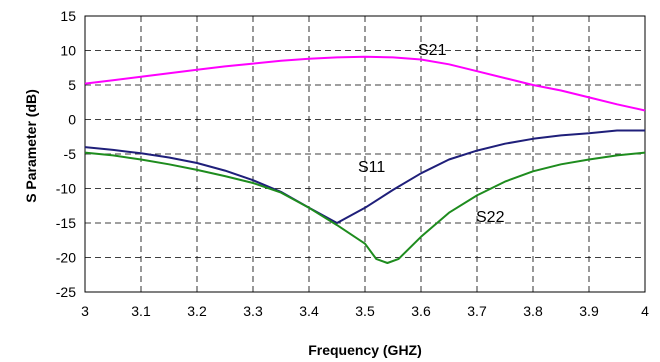 The image size is (660, 362). I want to click on x-tick-label: 3.2, so click(197, 311).